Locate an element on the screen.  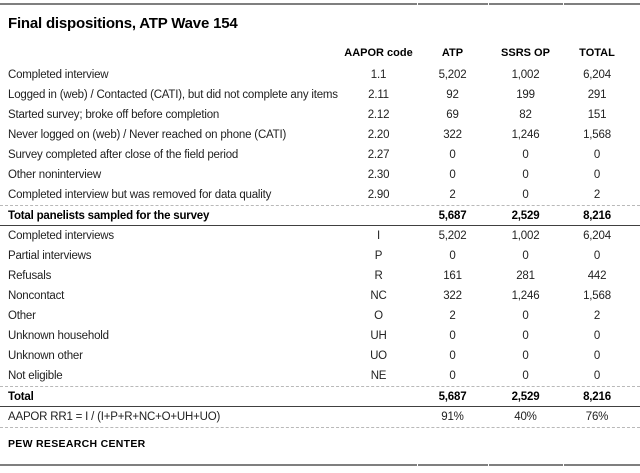
column-header-atp: ATP is located at coordinates (452, 53).